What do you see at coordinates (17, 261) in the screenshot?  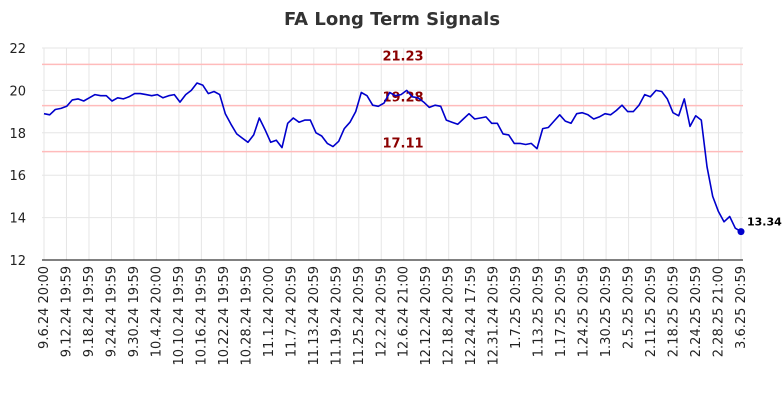 I see `y-tick-label: 12` at bounding box center [17, 261].